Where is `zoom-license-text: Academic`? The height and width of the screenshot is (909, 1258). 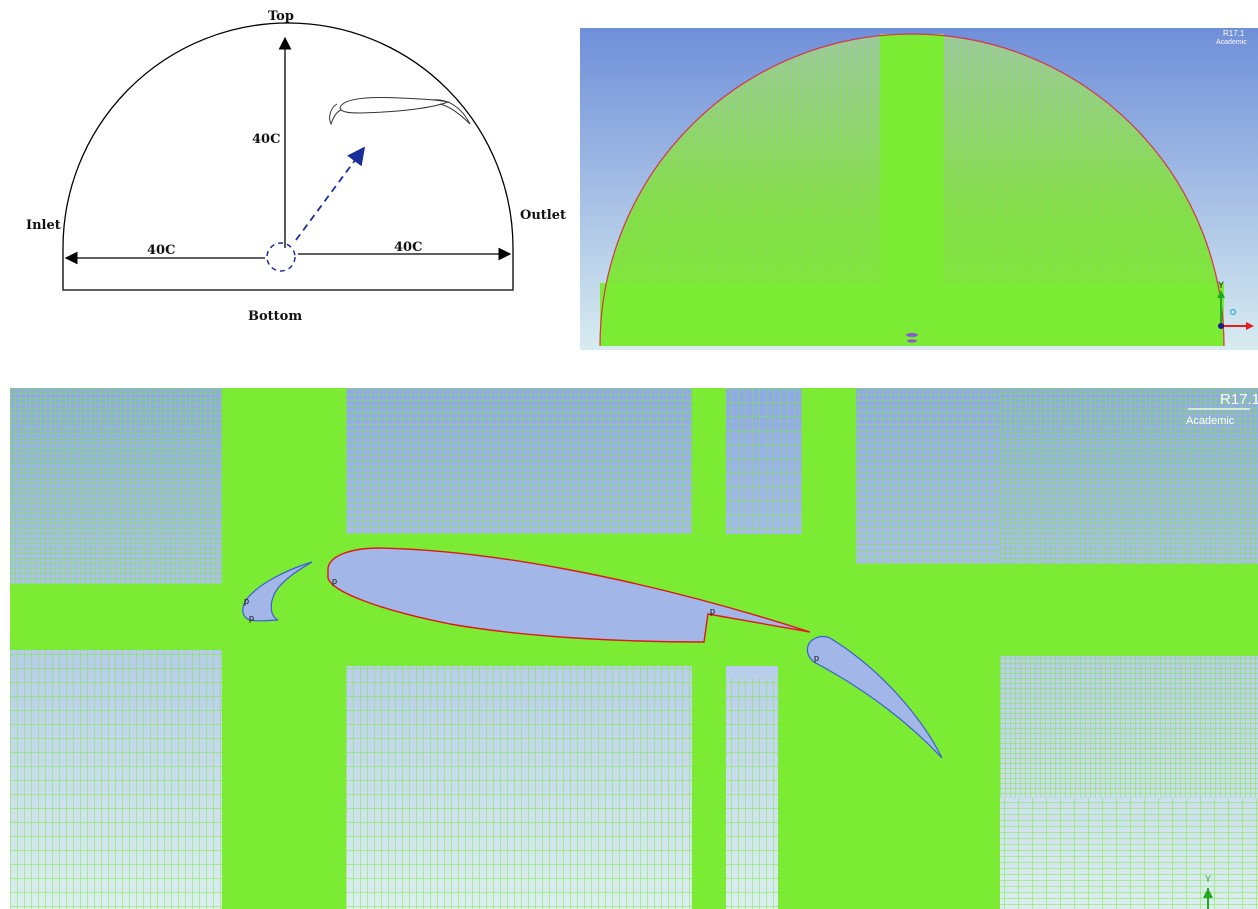 zoom-license-text: Academic is located at coordinates (1210, 421).